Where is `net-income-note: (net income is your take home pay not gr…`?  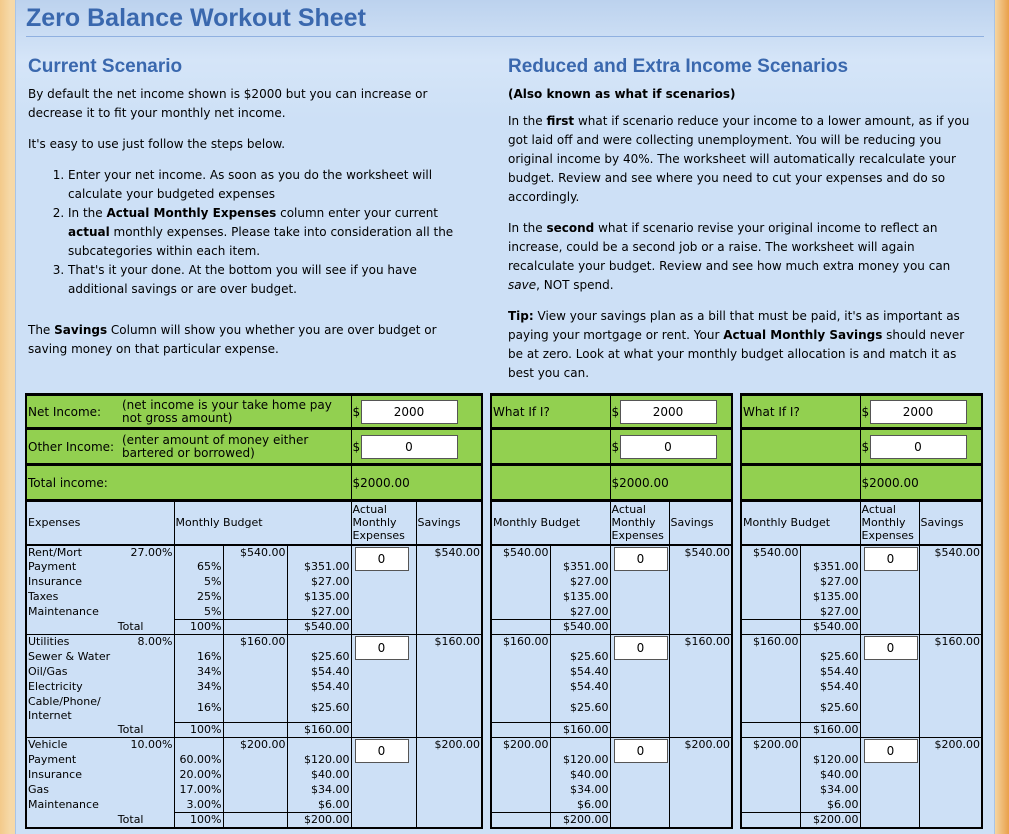
net-income-note: (net income is your take home pay not gr… is located at coordinates (227, 411).